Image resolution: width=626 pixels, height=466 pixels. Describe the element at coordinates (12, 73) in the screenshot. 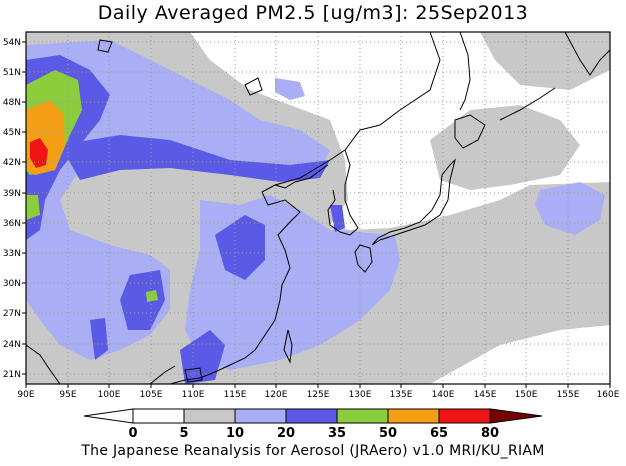

I see `lat-label: 51N` at that location.